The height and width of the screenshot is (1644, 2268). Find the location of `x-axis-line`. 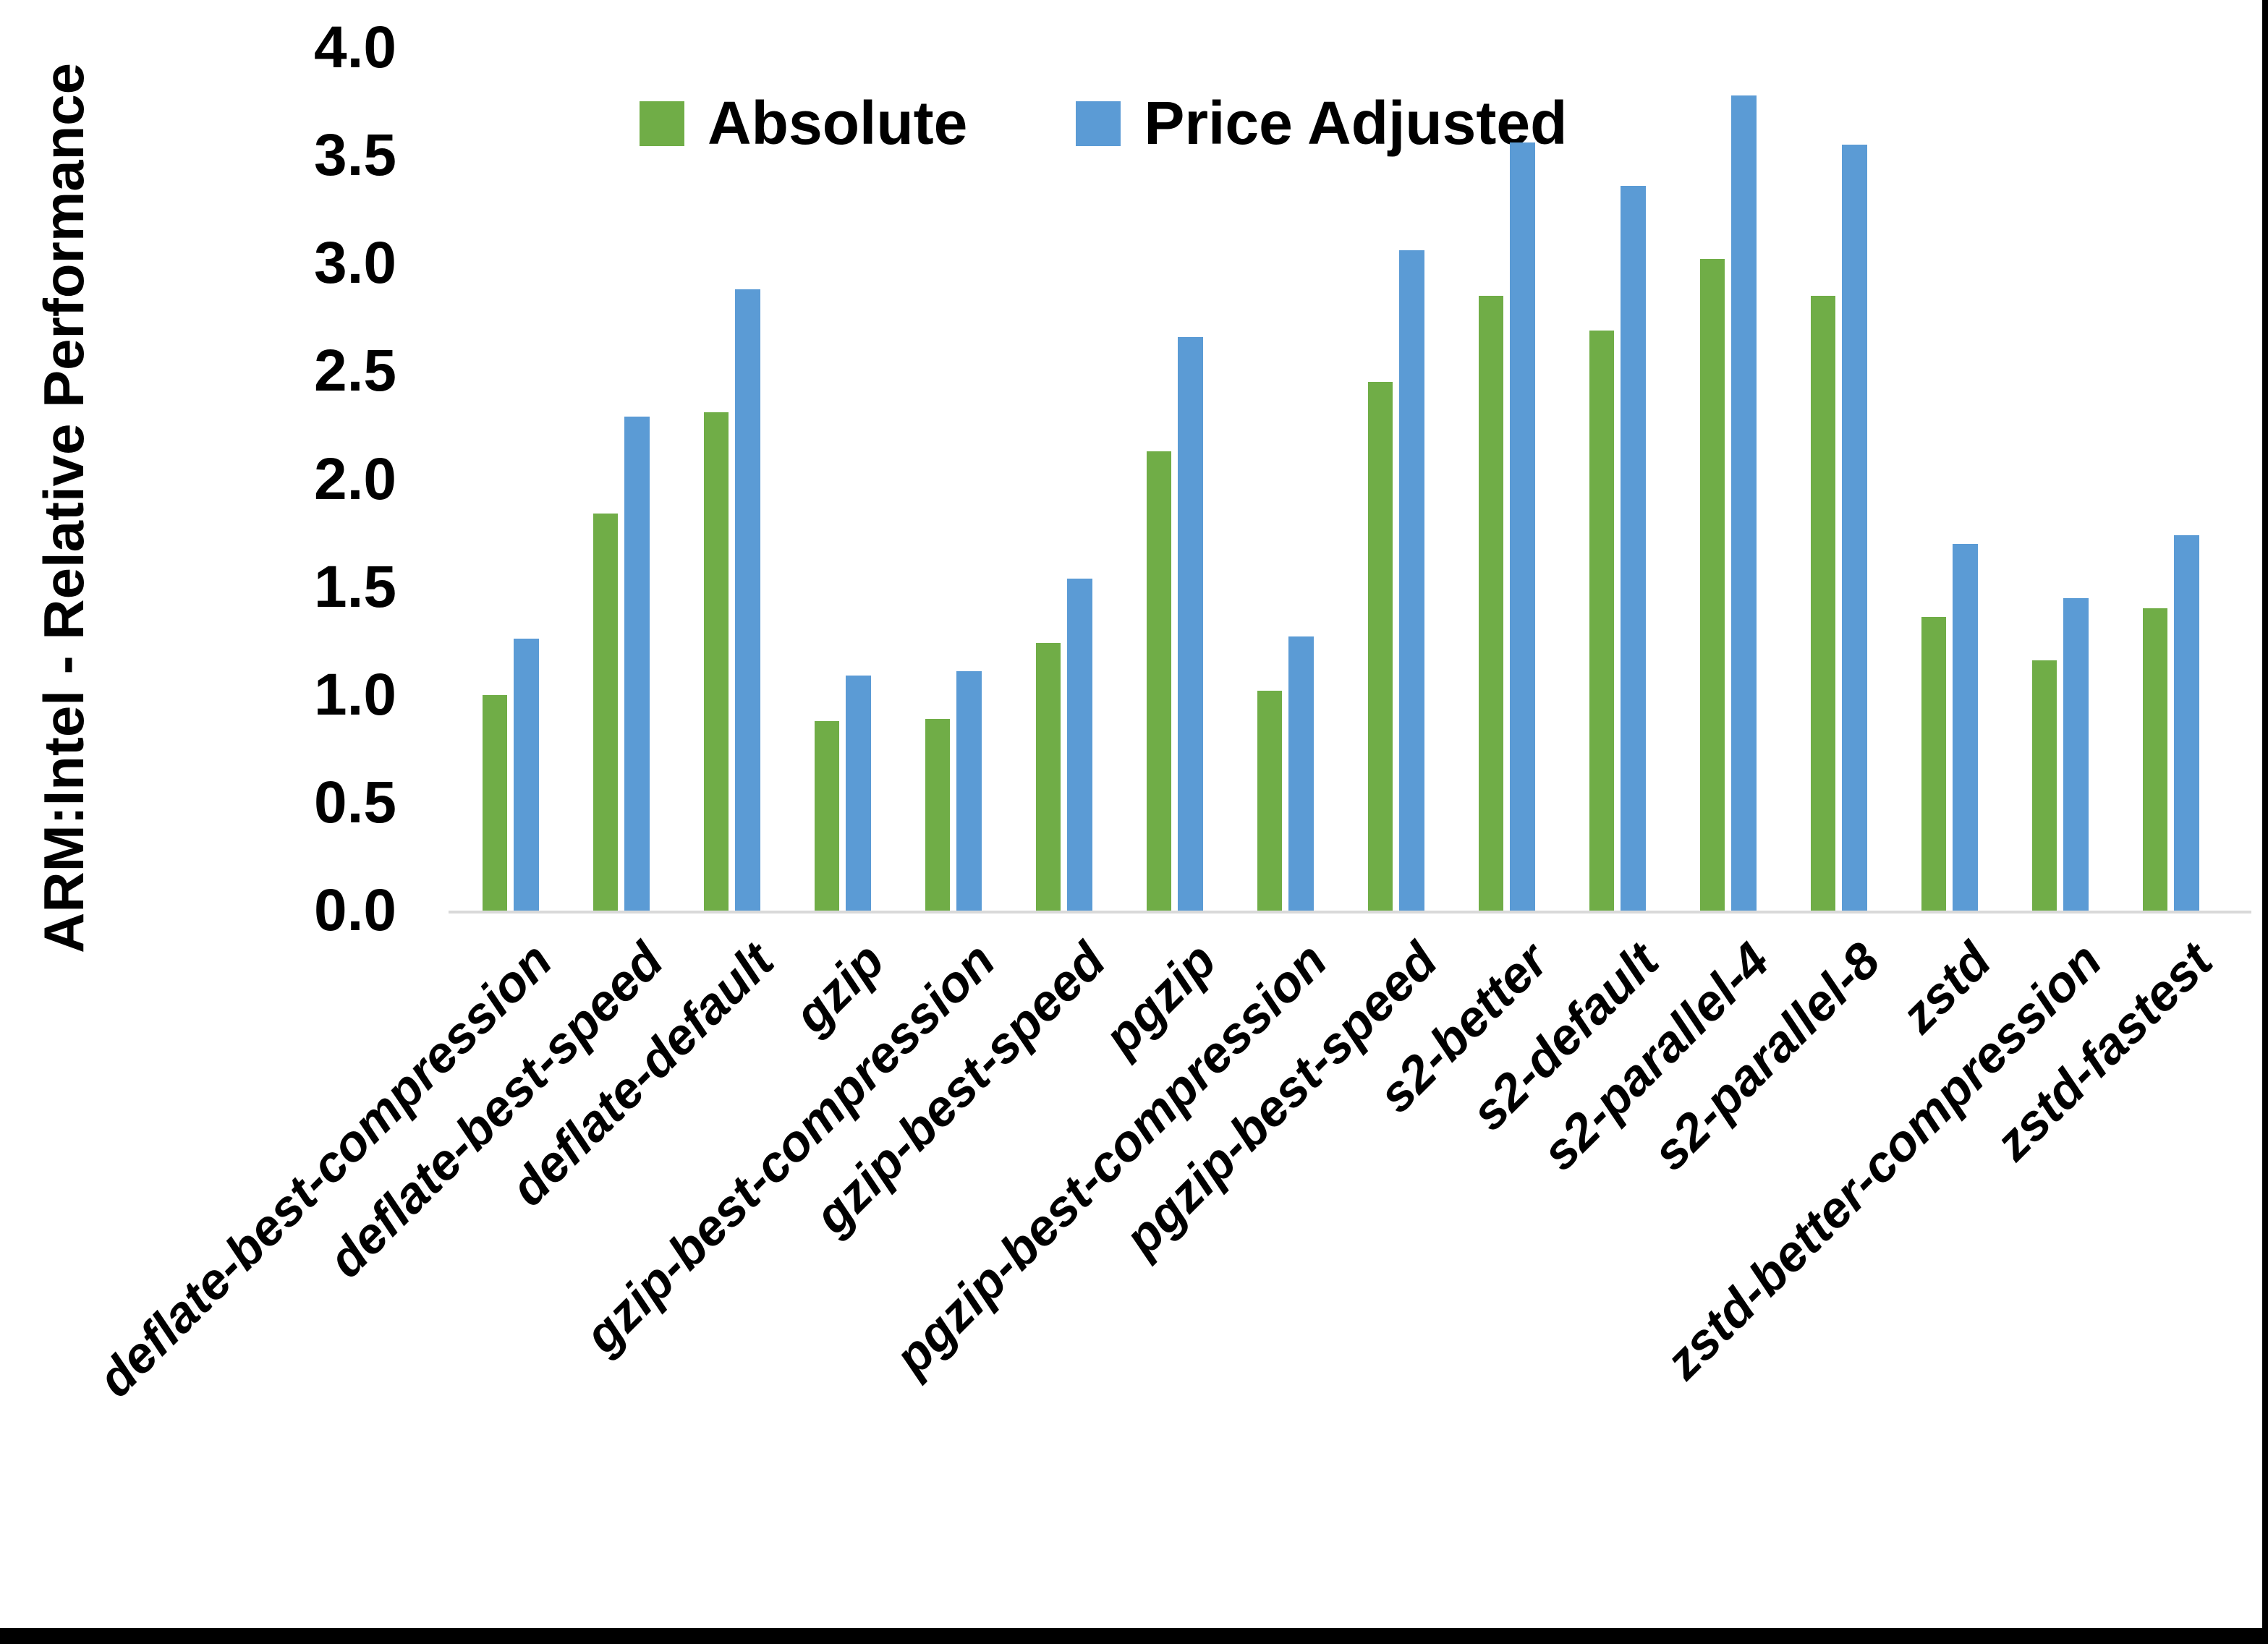

x-axis-line is located at coordinates (1350, 912).